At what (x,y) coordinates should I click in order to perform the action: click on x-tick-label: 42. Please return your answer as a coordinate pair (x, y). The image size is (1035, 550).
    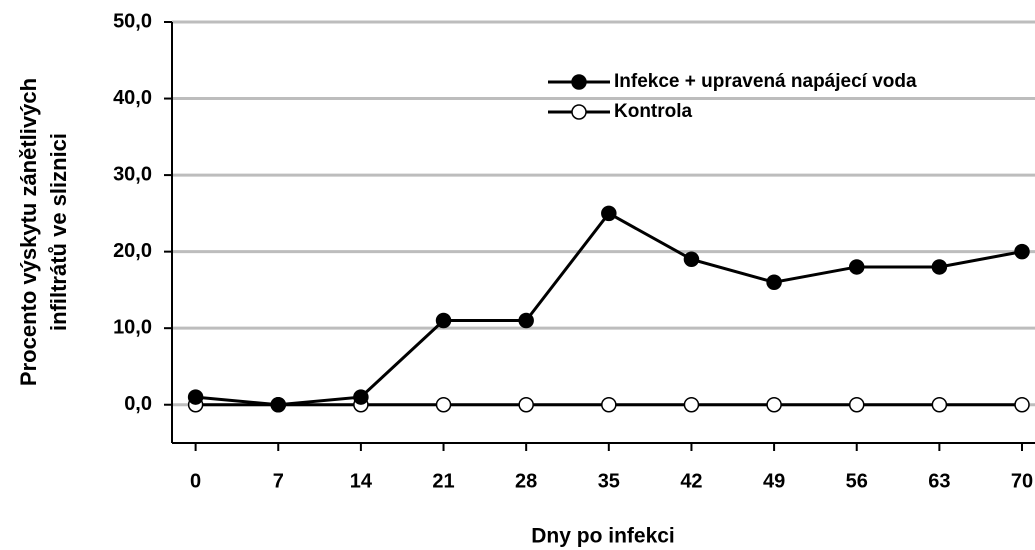
    Looking at the image, I should click on (691, 481).